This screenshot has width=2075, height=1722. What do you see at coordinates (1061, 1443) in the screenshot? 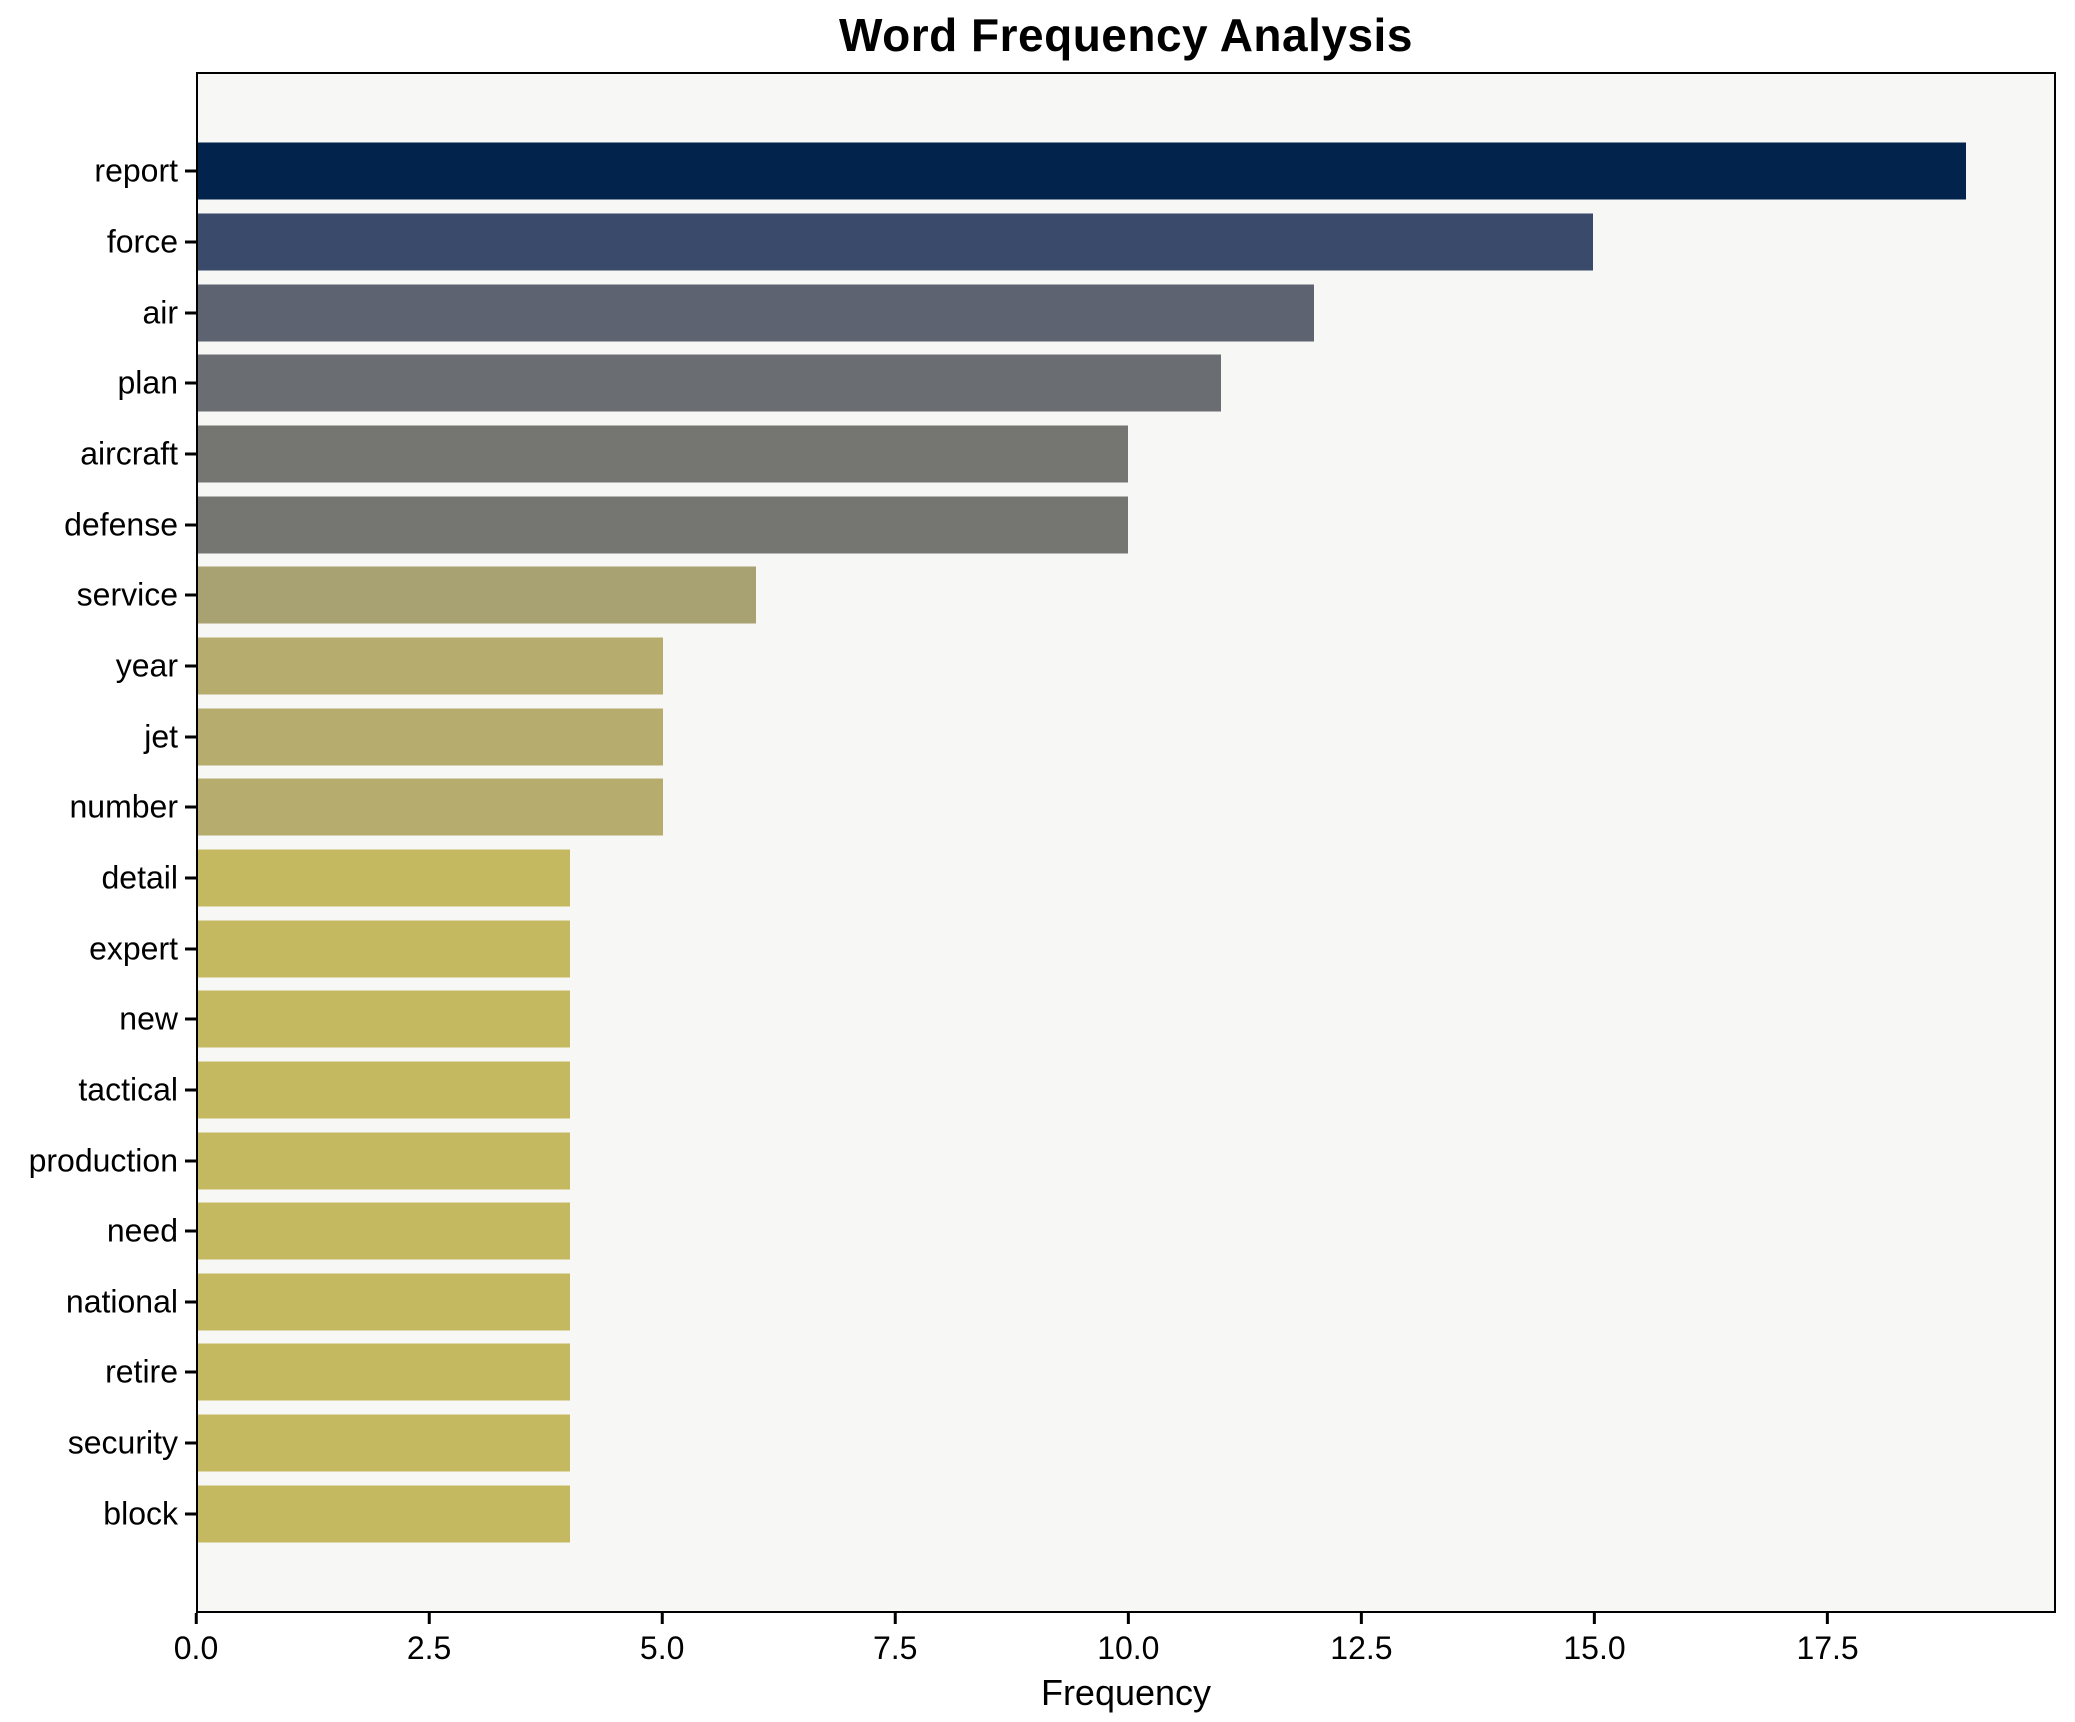
I see `bar-row: security` at bounding box center [1061, 1443].